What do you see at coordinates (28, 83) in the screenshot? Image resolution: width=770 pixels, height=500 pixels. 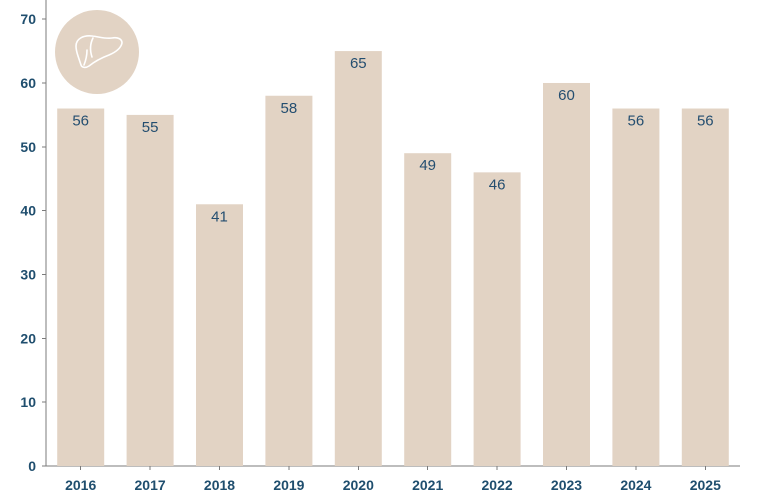 I see `y-tick-label: 60` at bounding box center [28, 83].